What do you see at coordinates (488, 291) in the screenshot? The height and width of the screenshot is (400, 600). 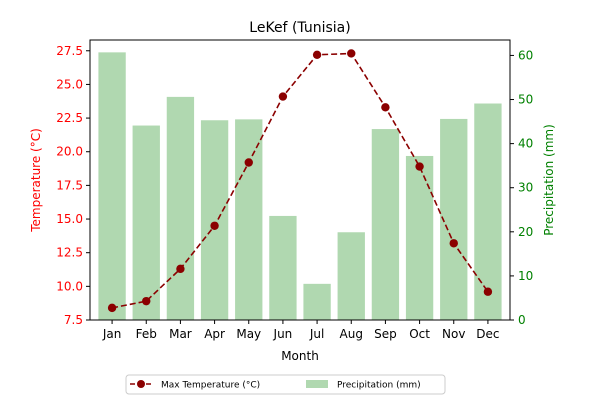 I see `temperature-point-dec` at bounding box center [488, 291].